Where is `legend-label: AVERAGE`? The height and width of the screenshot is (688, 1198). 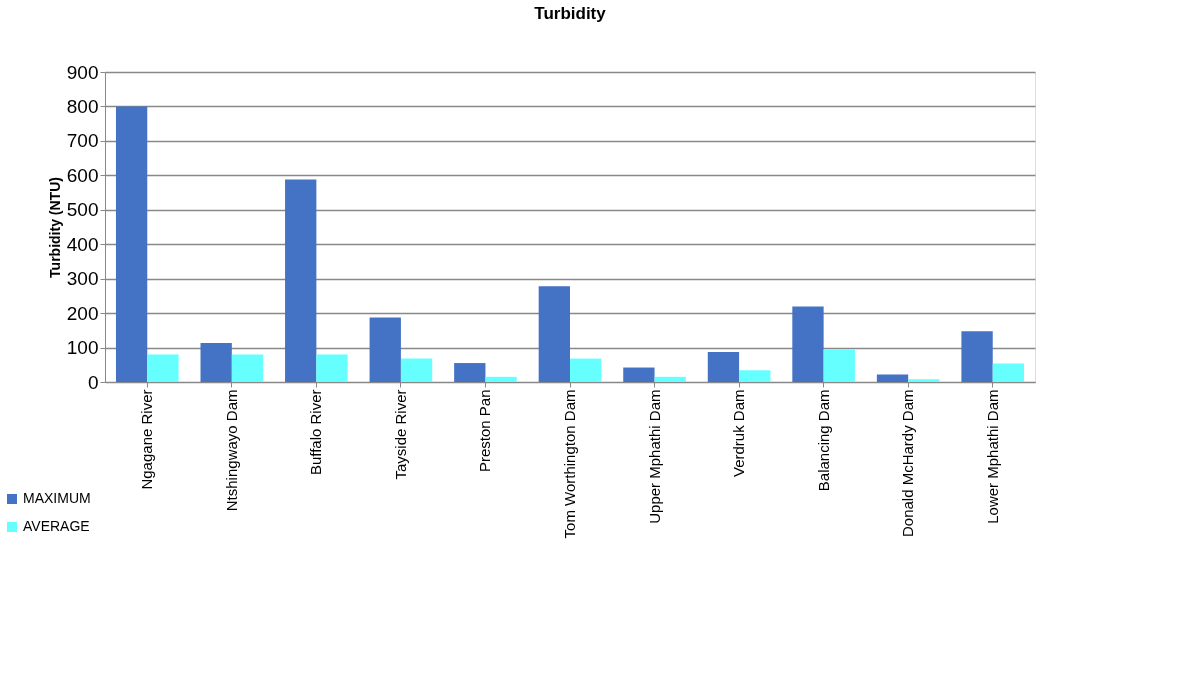 legend-label: AVERAGE is located at coordinates (56, 526).